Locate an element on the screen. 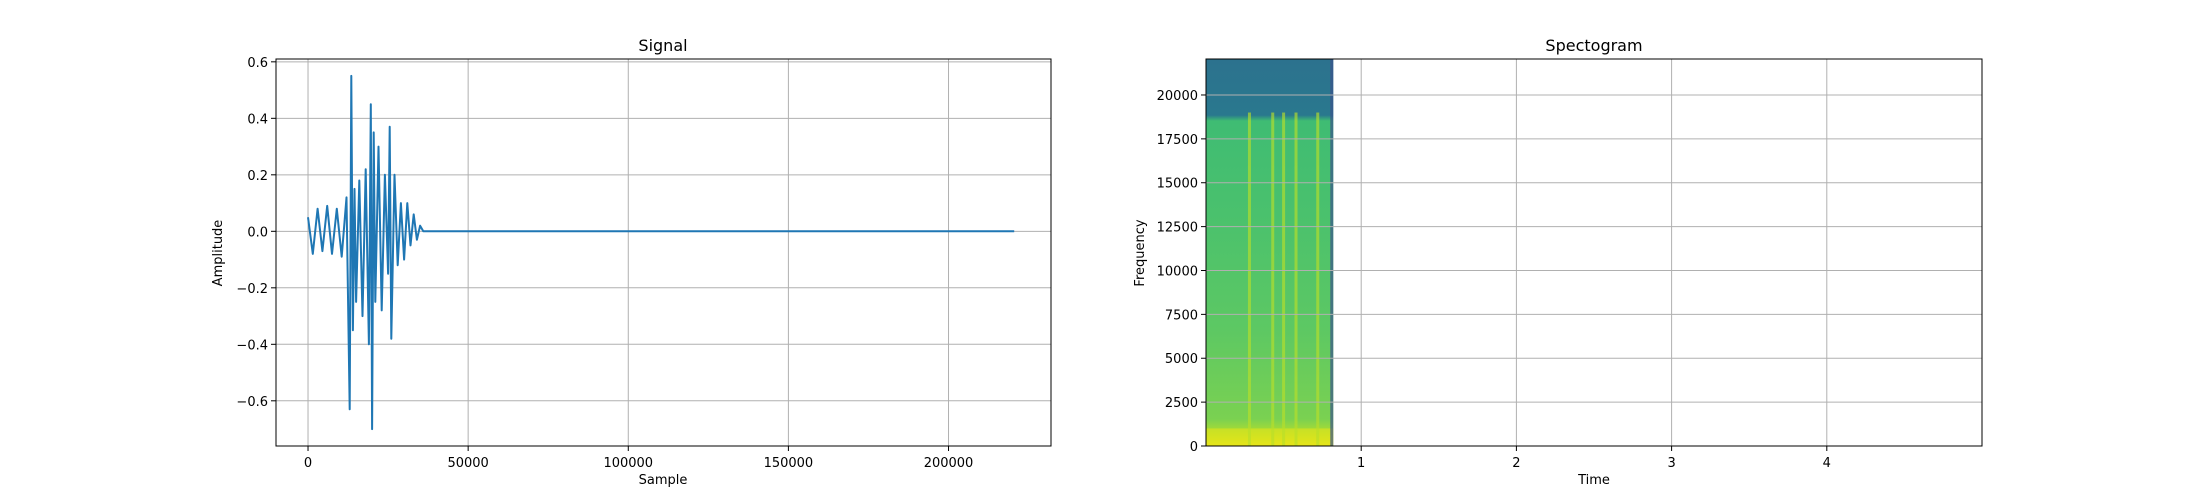 Image resolution: width=2200 pixels, height=500 pixels. signal-y-tick-label: −0.4 is located at coordinates (252, 345).